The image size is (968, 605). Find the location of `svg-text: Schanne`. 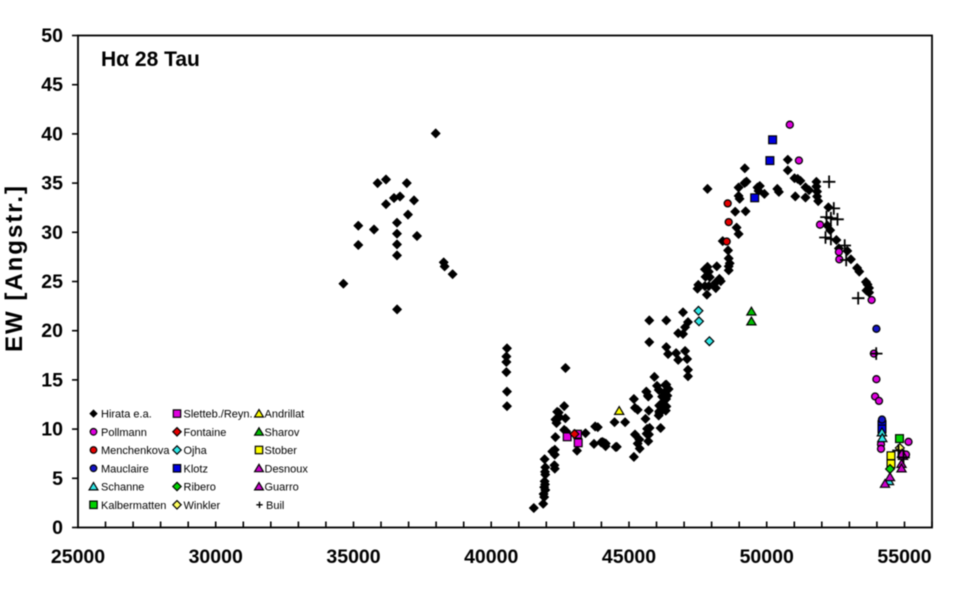

svg-text: Schanne is located at coordinates (122, 488).